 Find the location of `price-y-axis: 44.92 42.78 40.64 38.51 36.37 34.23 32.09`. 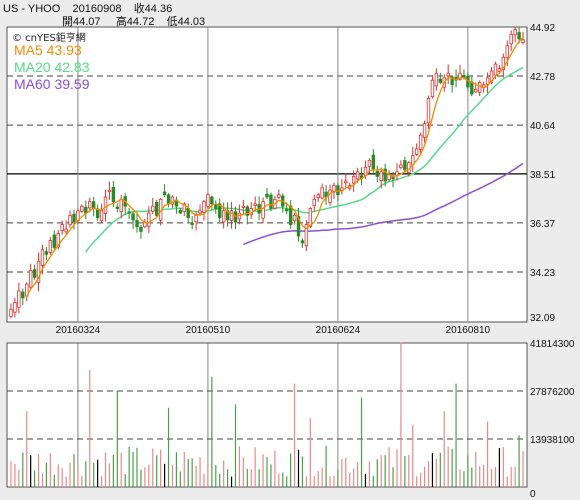

price-y-axis: 44.92 42.78 40.64 38.51 36.37 34.23 32.09 is located at coordinates (542, 173).